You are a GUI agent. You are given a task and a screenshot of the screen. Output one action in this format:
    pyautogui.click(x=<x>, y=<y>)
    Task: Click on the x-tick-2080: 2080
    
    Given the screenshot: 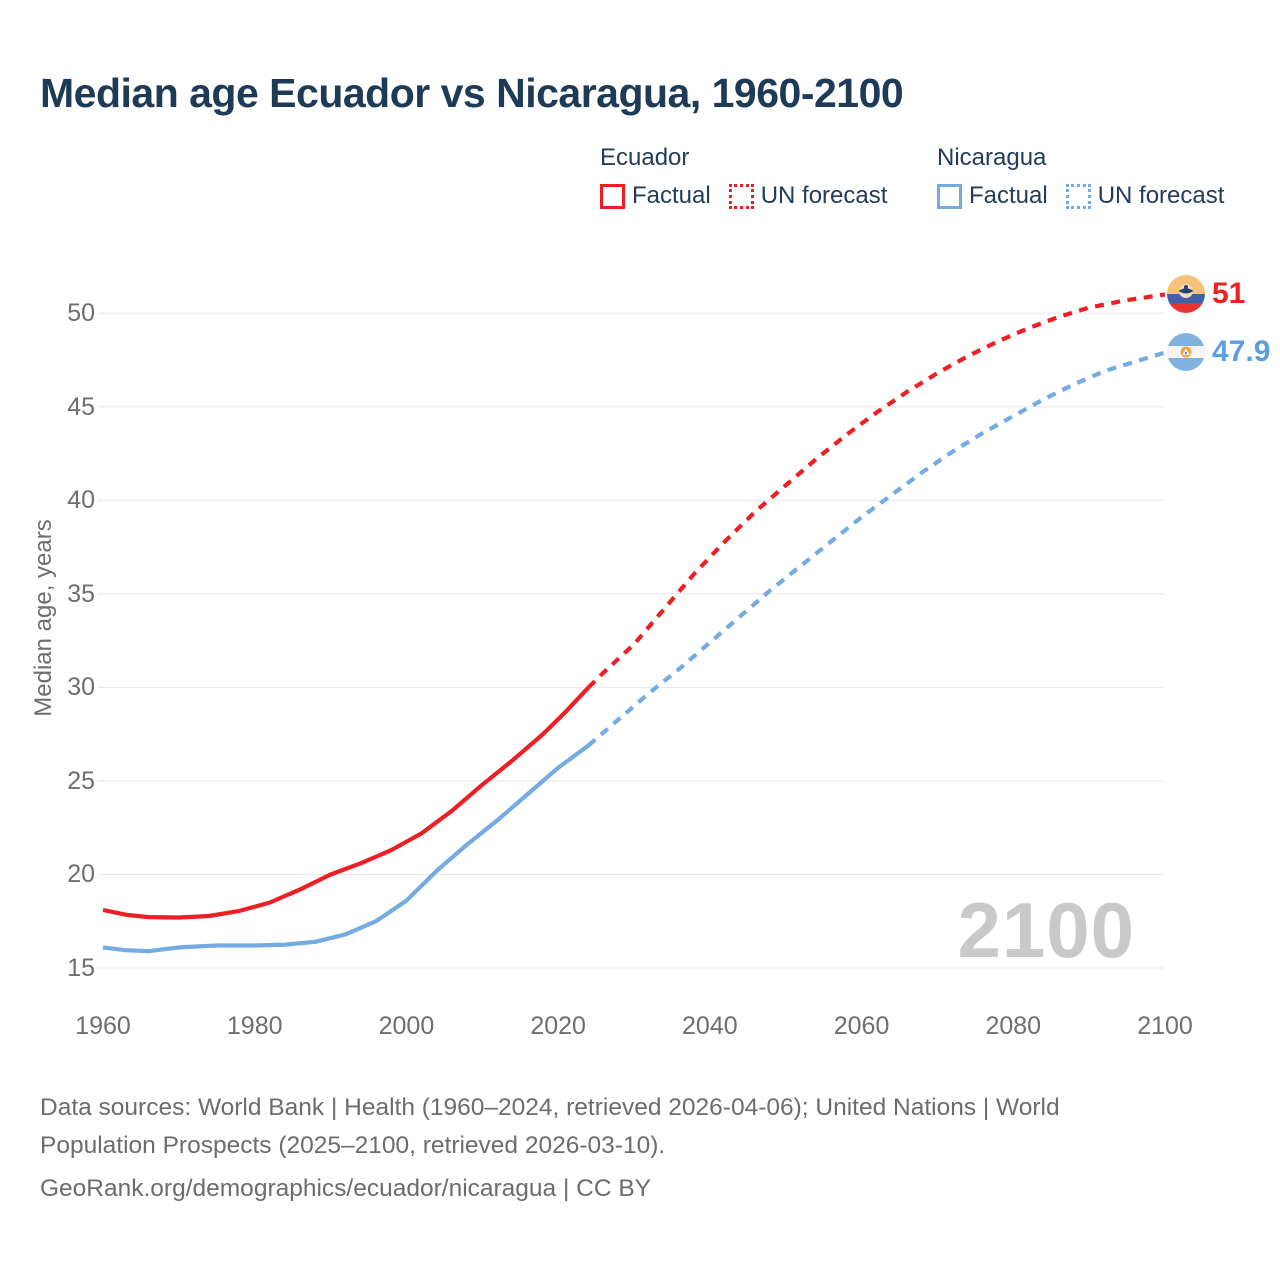 What is the action you would take?
    pyautogui.click(x=1013, y=1026)
    